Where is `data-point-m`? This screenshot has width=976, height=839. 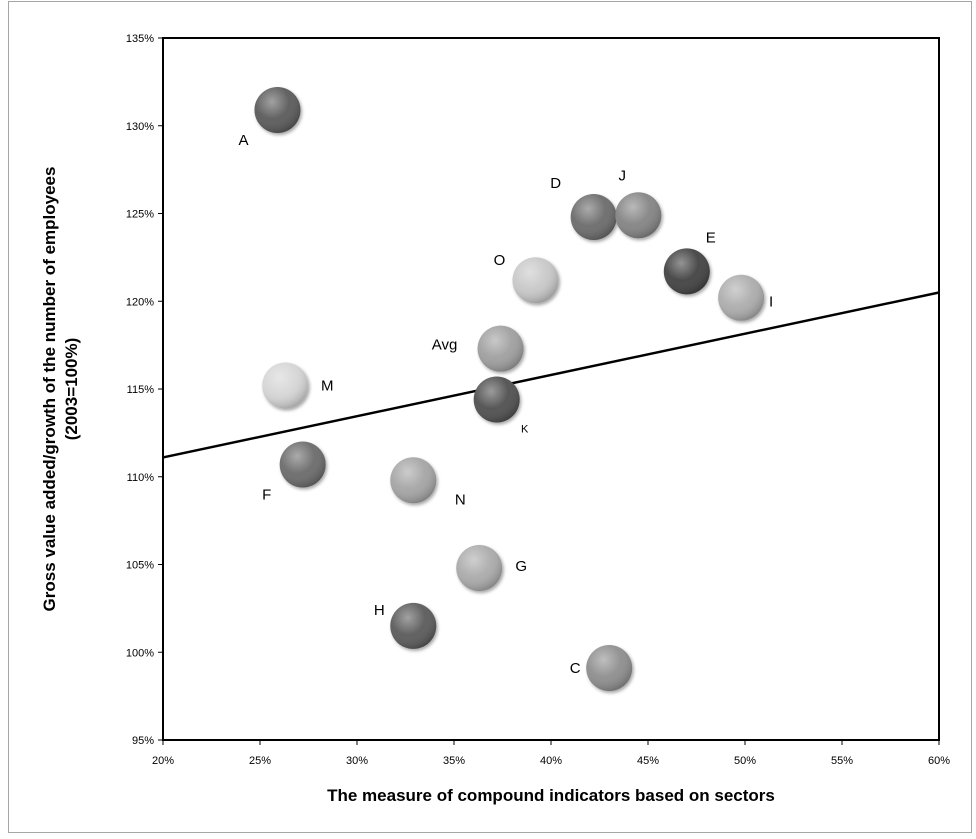 data-point-m is located at coordinates (285, 385).